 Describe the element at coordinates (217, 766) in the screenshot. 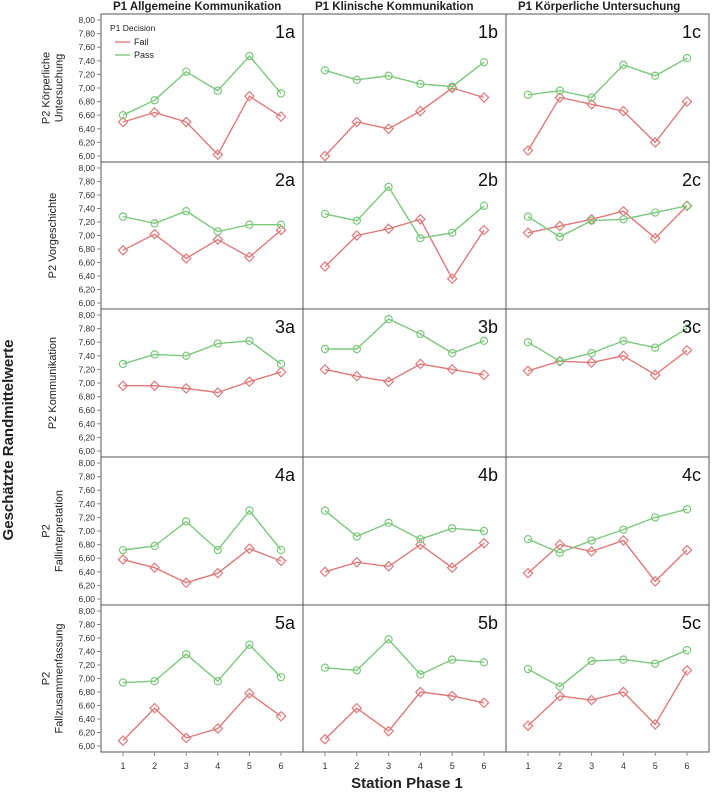

I see `x-tick-label: 4` at that location.